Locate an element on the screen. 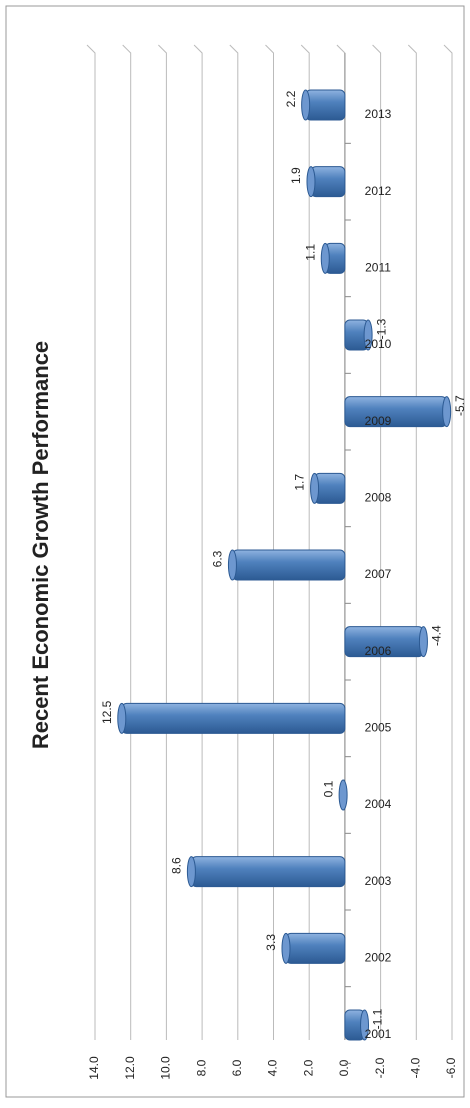 The width and height of the screenshot is (470, 1108). x-tick-label: 2008 is located at coordinates (378, 498).